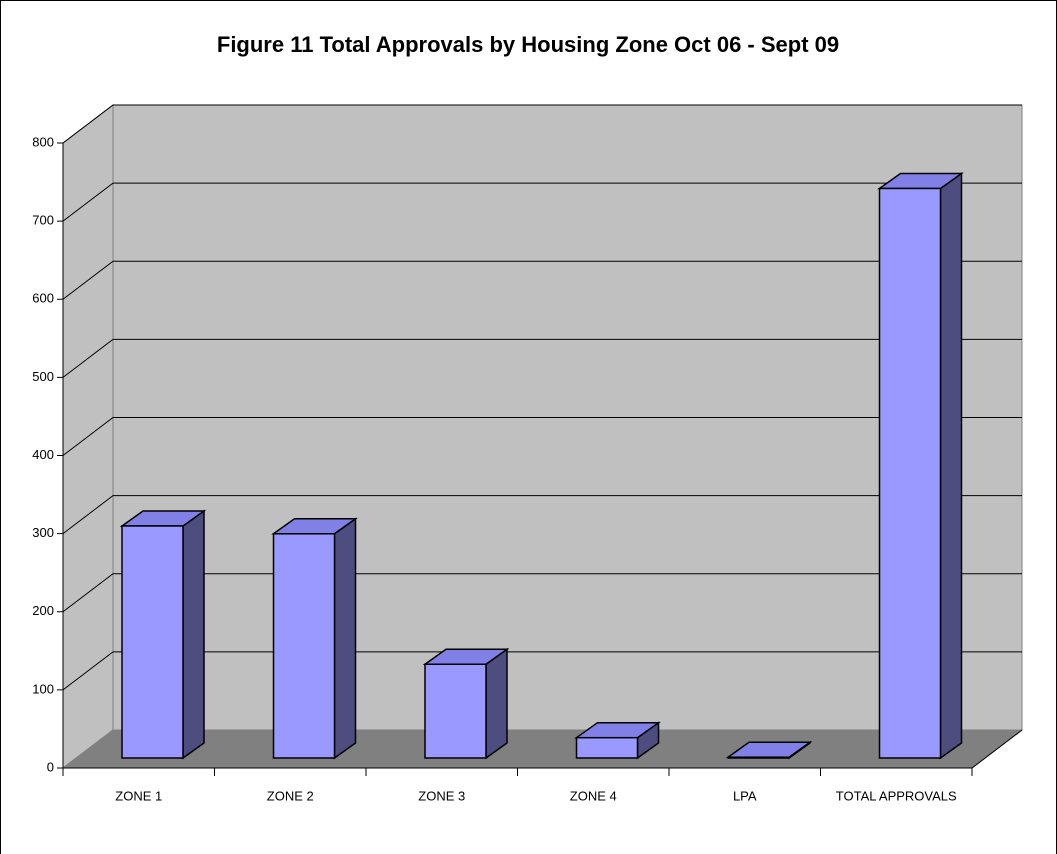 Image resolution: width=1057 pixels, height=854 pixels. I want to click on y-tick-label: 300, so click(43, 532).